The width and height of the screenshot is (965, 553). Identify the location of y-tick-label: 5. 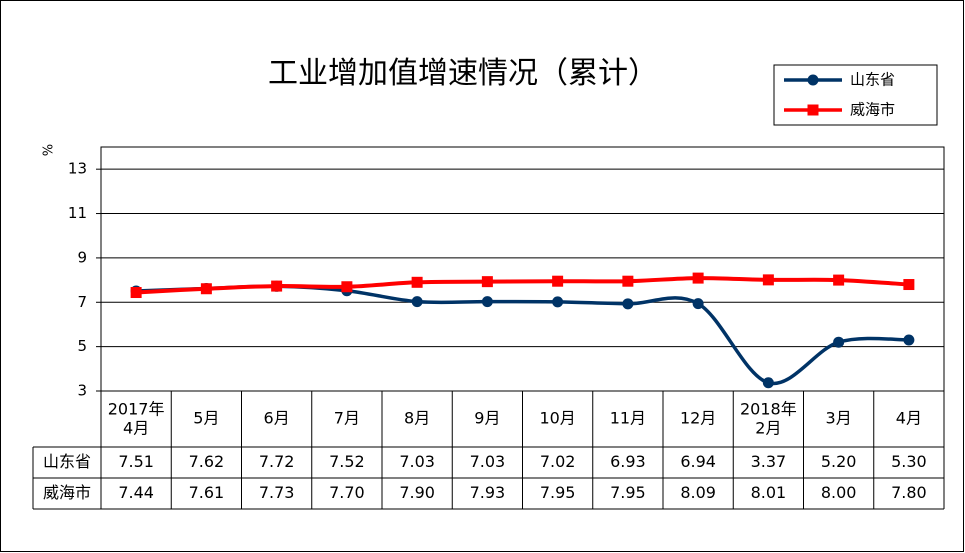
(82, 346).